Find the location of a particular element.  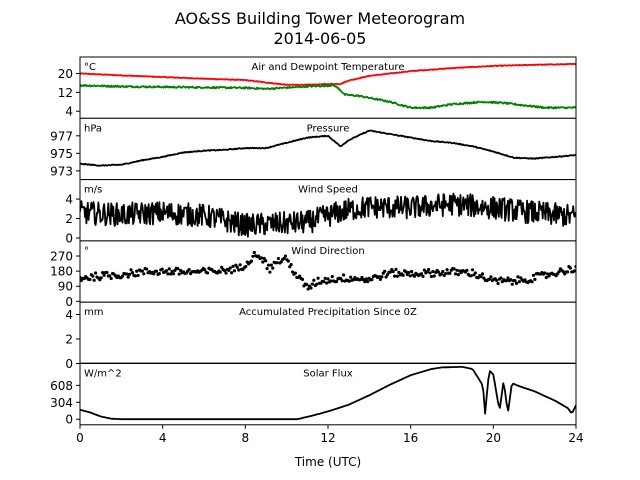

panel-unit: °C is located at coordinates (90, 67).